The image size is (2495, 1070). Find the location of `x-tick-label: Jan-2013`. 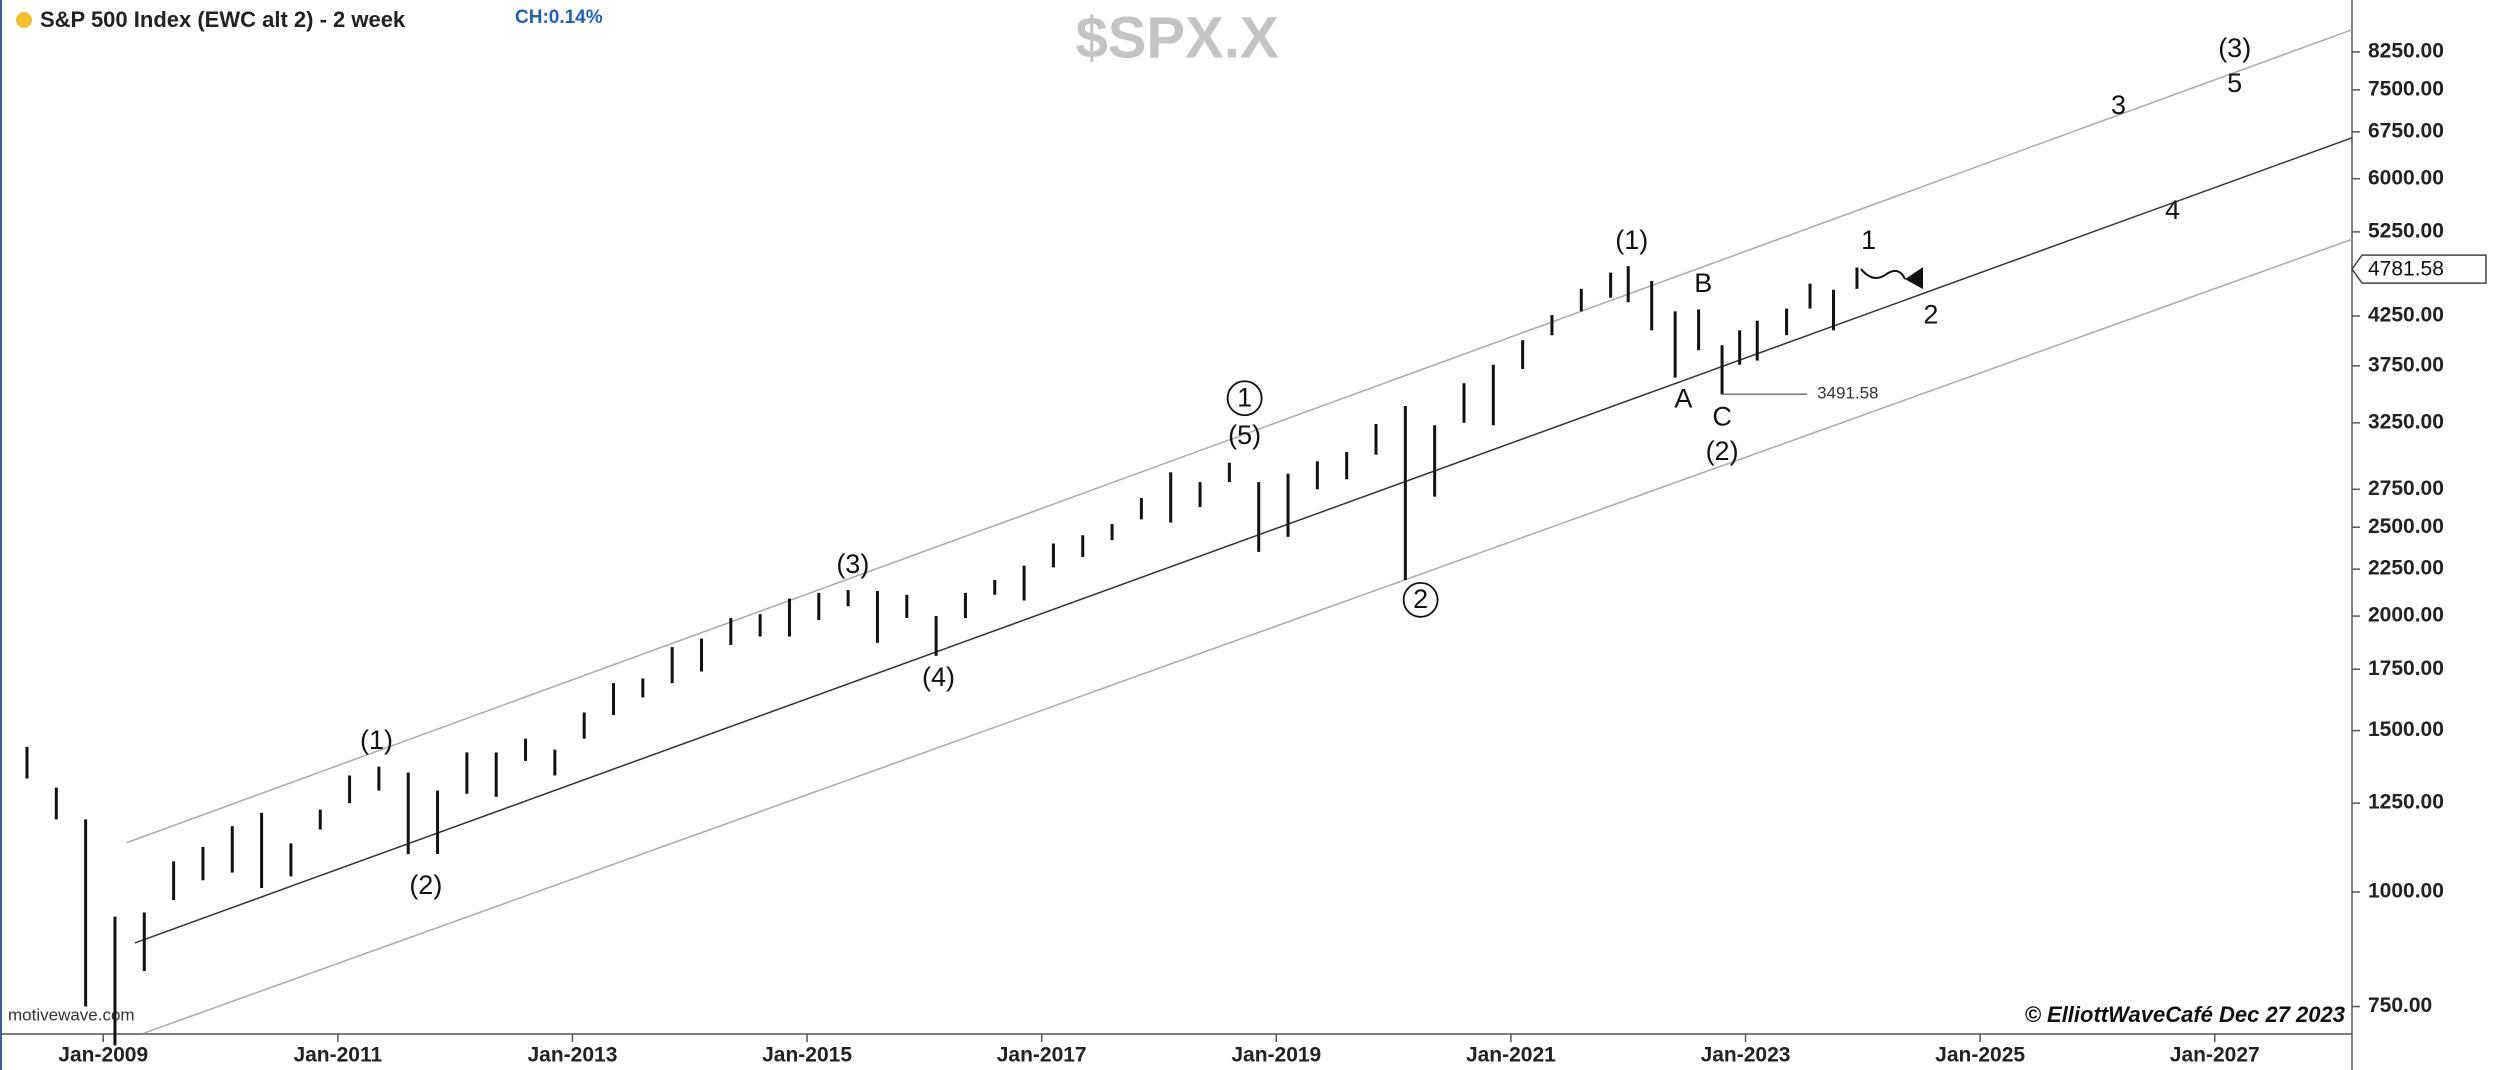

x-tick-label: Jan-2013 is located at coordinates (573, 1055).